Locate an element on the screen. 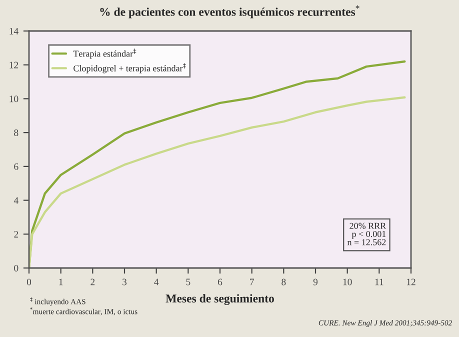 This screenshot has width=459, height=337. chart-title: % de pacientes con eventos isquémicos recurrentes$^{*}$ is located at coordinates (230, 11).